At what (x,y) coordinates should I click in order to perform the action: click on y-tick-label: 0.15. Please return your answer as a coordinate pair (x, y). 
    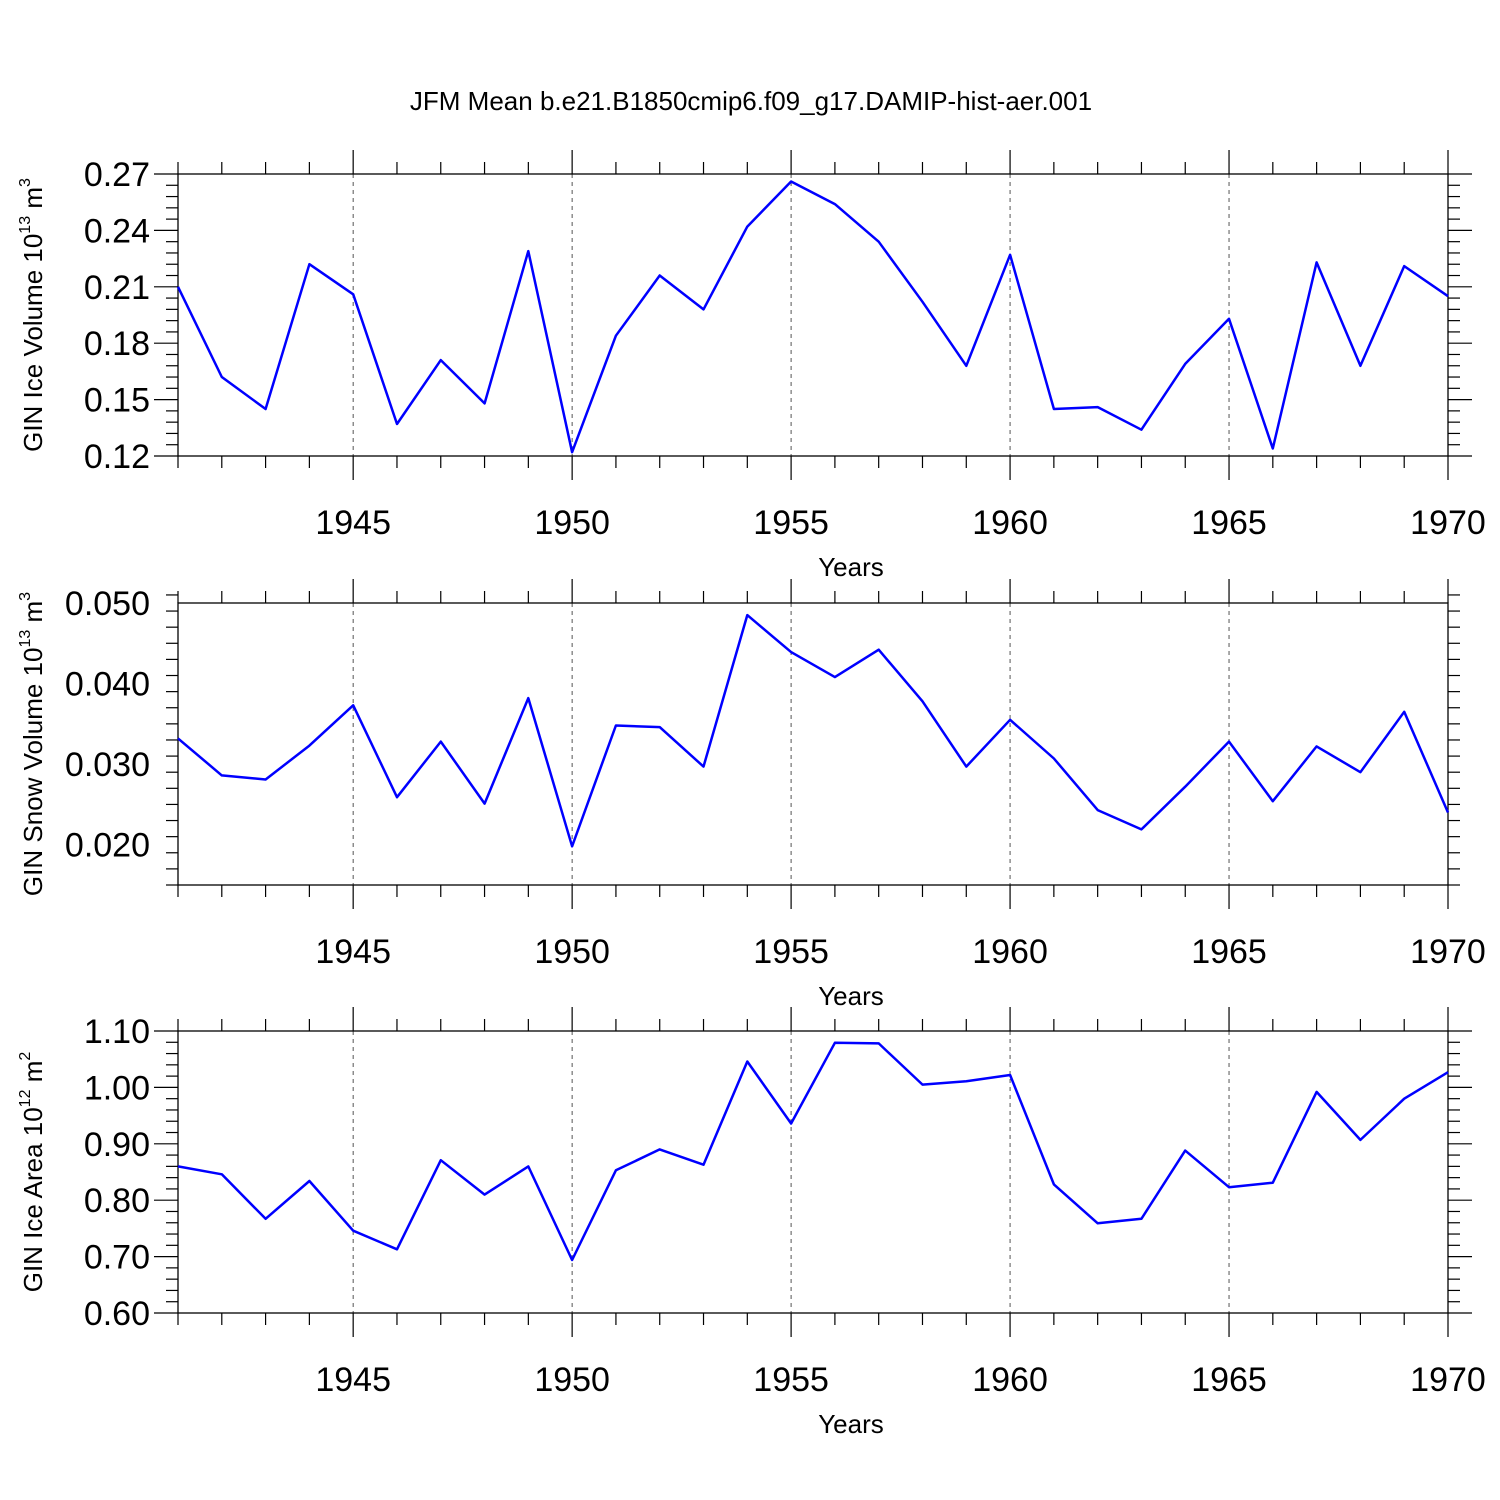
    Looking at the image, I should click on (117, 401).